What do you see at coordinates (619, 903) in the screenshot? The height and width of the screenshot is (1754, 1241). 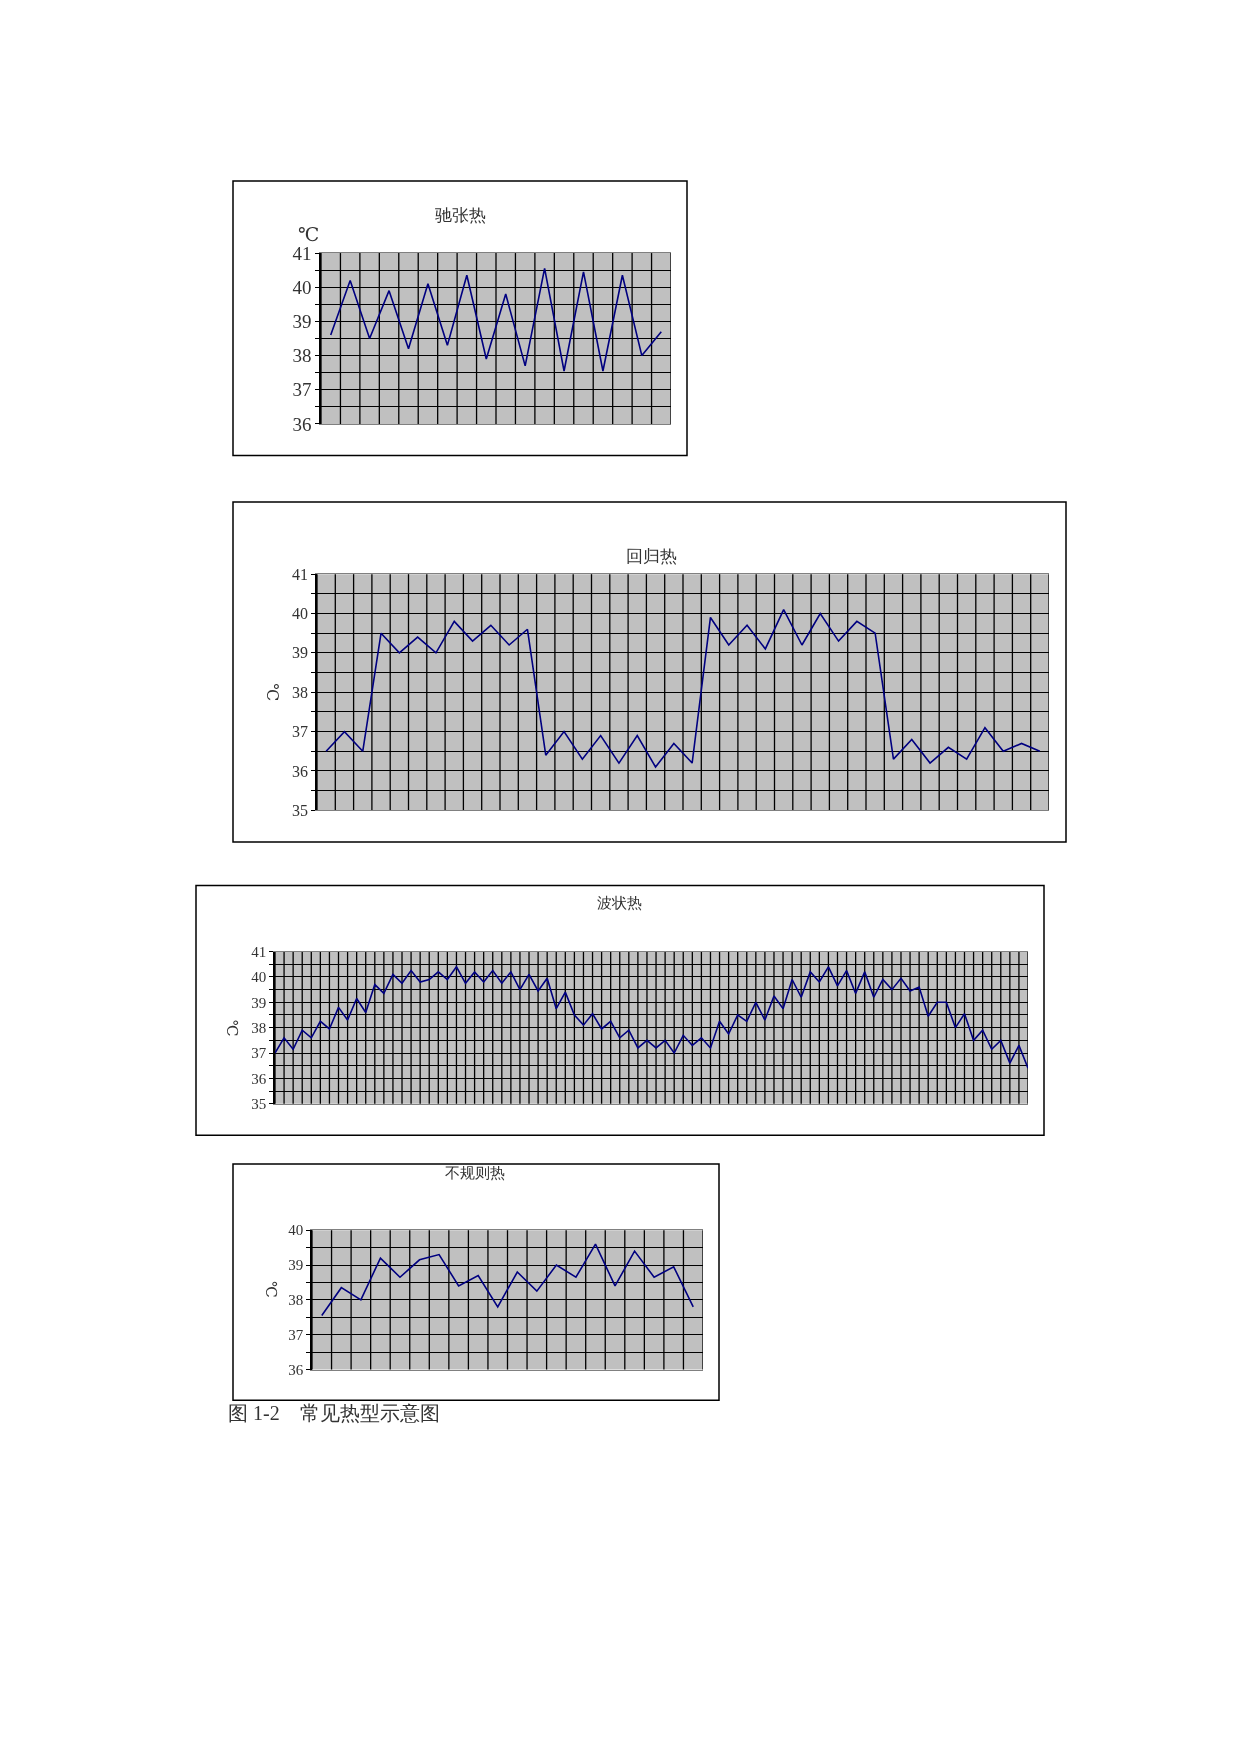 I see `chart-title: 波状热` at bounding box center [619, 903].